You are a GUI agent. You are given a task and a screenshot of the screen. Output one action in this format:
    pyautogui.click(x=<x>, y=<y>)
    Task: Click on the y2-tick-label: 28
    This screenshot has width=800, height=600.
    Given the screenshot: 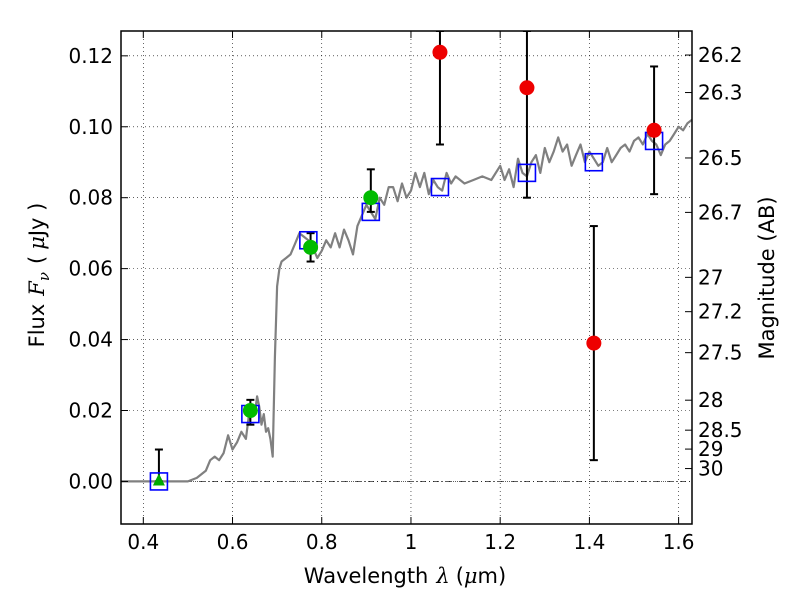 What is the action you would take?
    pyautogui.click(x=710, y=400)
    